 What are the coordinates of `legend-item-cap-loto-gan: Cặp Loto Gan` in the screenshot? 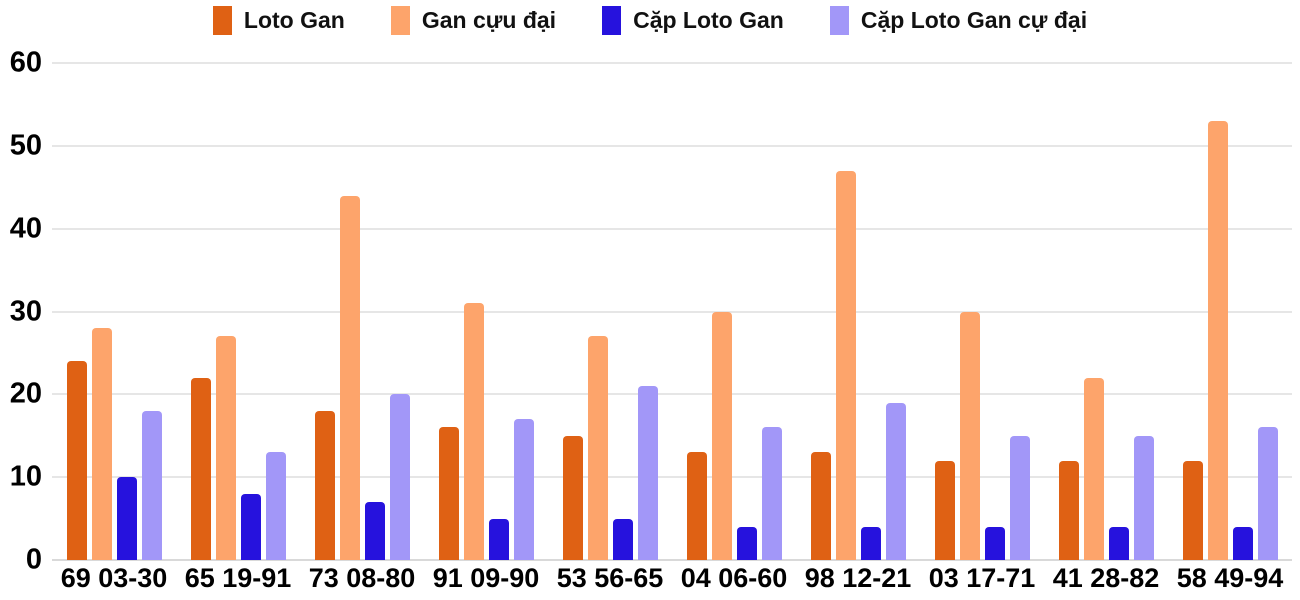 It's located at (693, 20).